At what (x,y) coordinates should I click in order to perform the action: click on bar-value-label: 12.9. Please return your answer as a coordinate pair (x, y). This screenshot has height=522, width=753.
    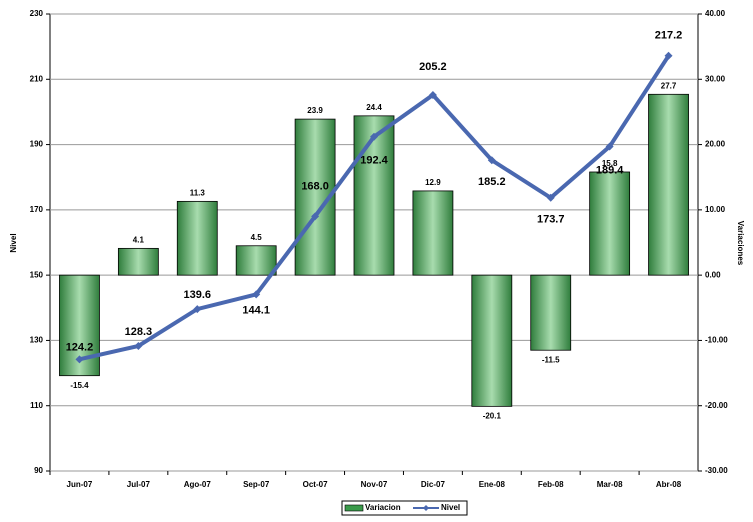
    Looking at the image, I should click on (433, 182).